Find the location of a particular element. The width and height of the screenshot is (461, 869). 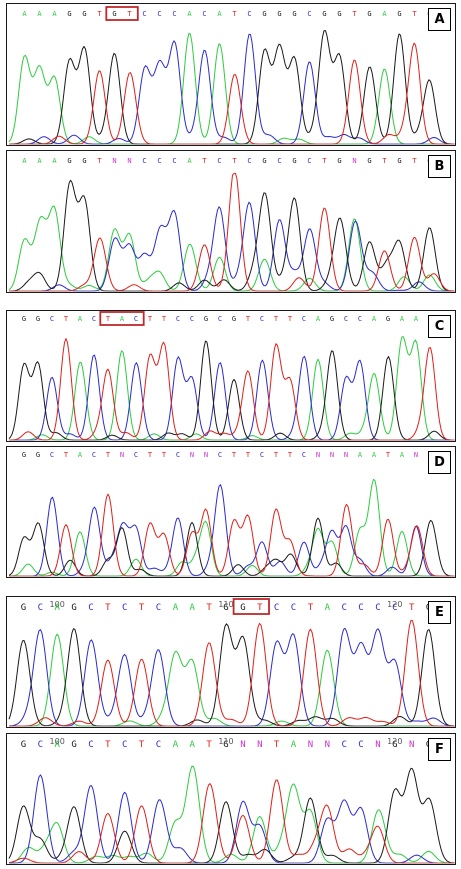

panel-label: F is located at coordinates (439, 749).